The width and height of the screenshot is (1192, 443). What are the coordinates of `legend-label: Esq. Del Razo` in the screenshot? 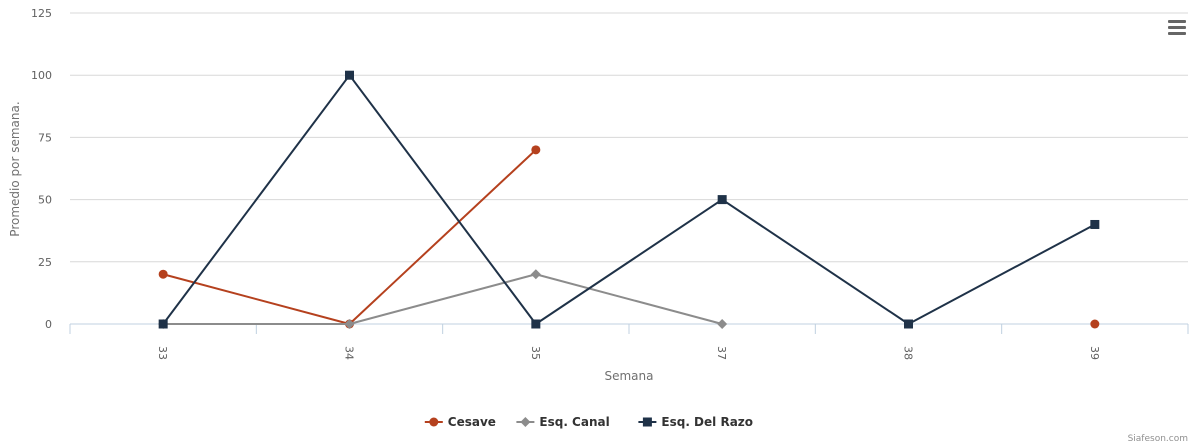 It's located at (707, 422).